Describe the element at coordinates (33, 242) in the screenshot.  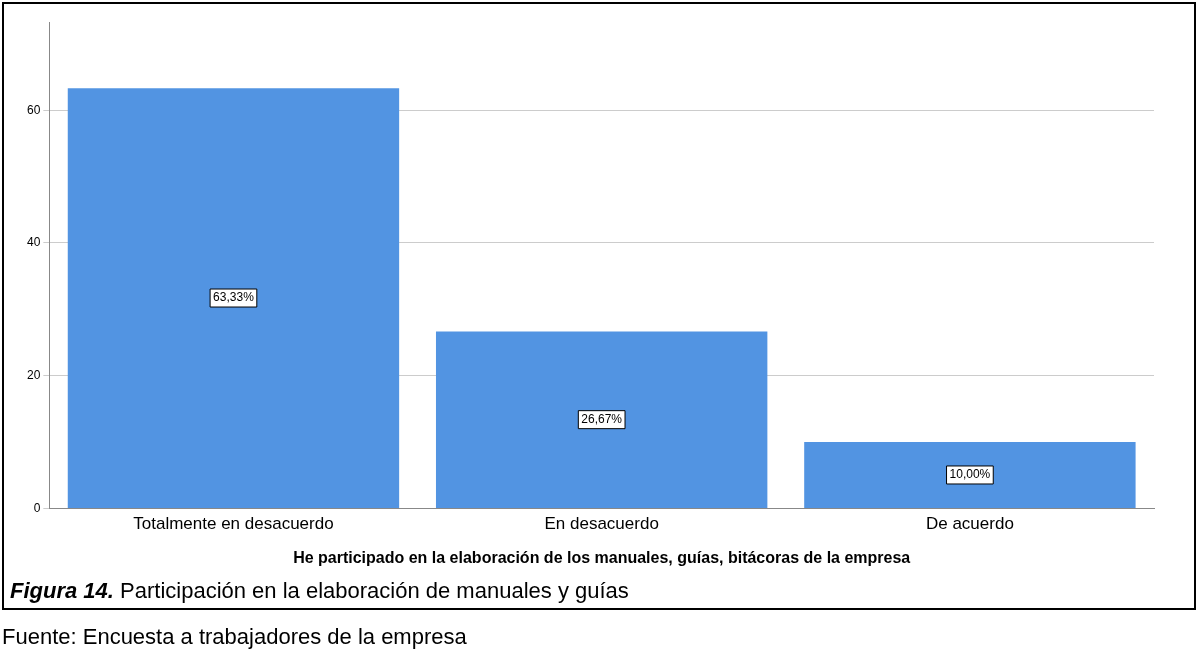
I see `y-tick-label: 40` at that location.